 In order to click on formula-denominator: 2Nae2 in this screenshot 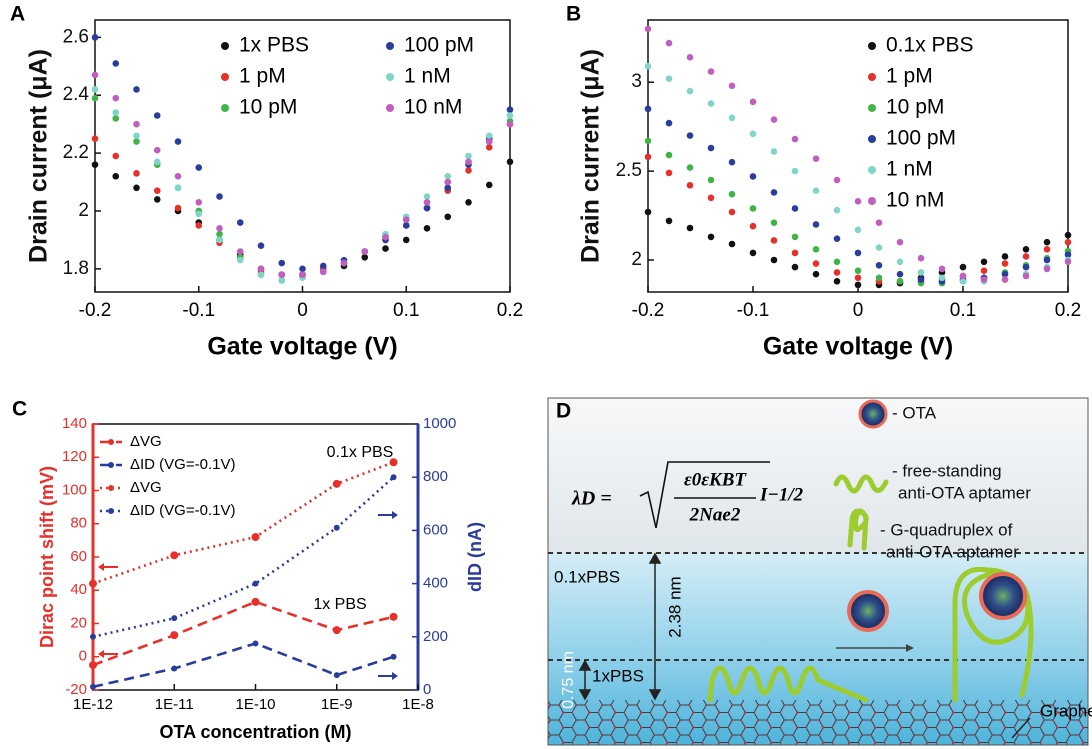, I will do `click(715, 514)`.